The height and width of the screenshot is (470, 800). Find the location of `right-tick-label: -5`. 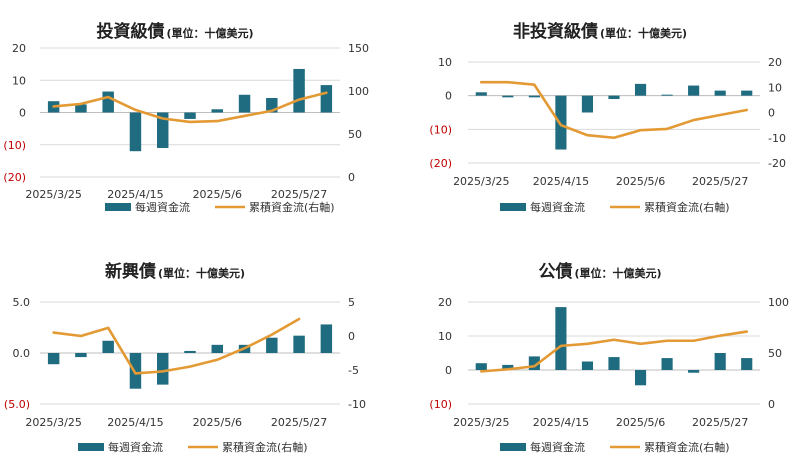

right-tick-label: -5 is located at coordinates (353, 370).